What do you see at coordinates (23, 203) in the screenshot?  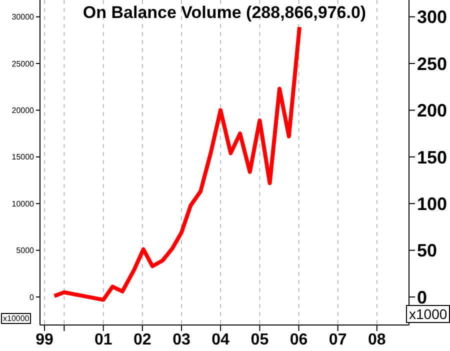 I see `y-tick-label: 10000` at bounding box center [23, 203].